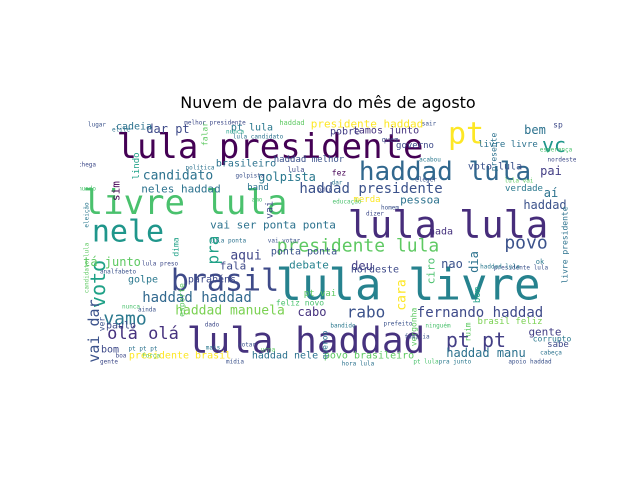  I want to click on cloud-word: melhor presidente, so click(215, 123).